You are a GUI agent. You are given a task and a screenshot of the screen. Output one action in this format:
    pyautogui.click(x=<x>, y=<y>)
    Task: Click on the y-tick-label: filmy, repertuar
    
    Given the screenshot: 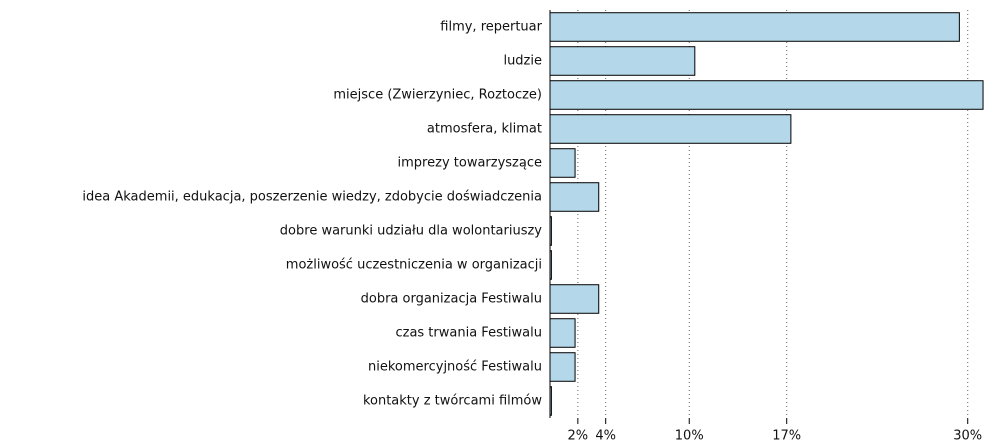 What is the action you would take?
    pyautogui.click(x=491, y=27)
    